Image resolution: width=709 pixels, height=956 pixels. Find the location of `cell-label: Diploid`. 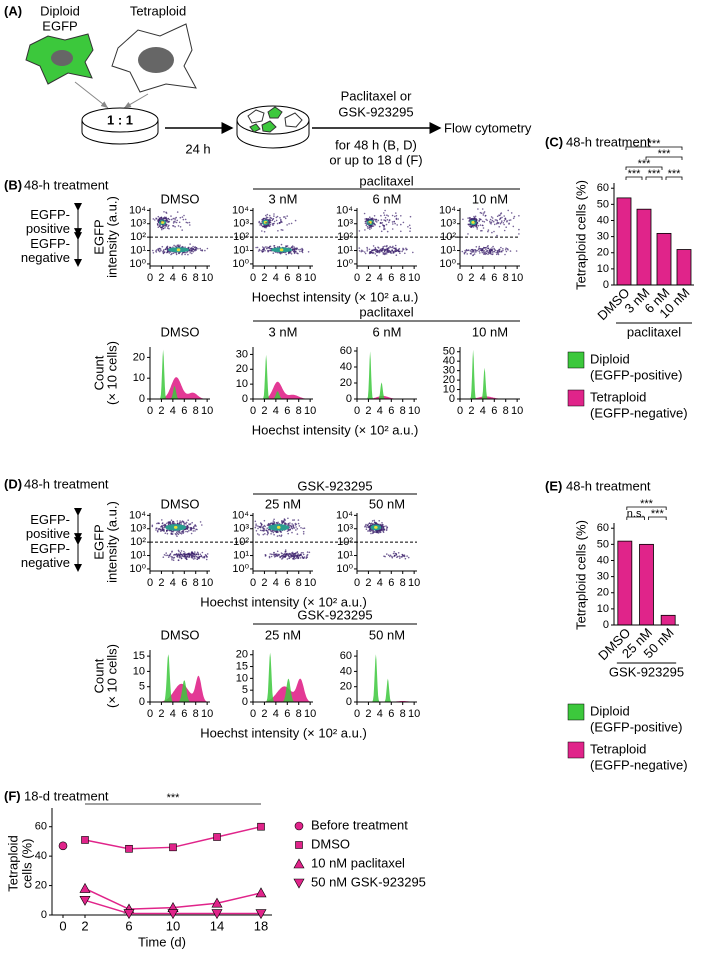

cell-label: Diploid is located at coordinates (60, 10).